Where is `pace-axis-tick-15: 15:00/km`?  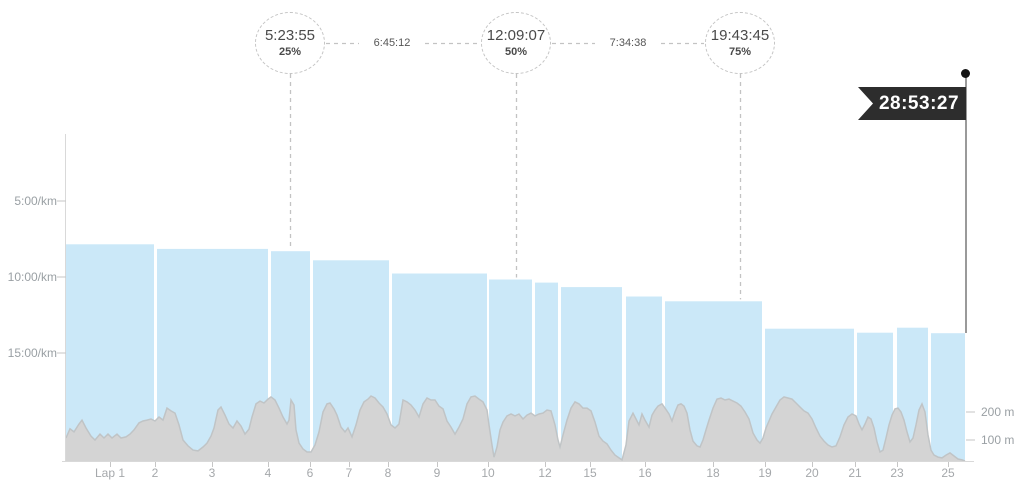
pace-axis-tick-15: 15:00/km is located at coordinates (32, 353).